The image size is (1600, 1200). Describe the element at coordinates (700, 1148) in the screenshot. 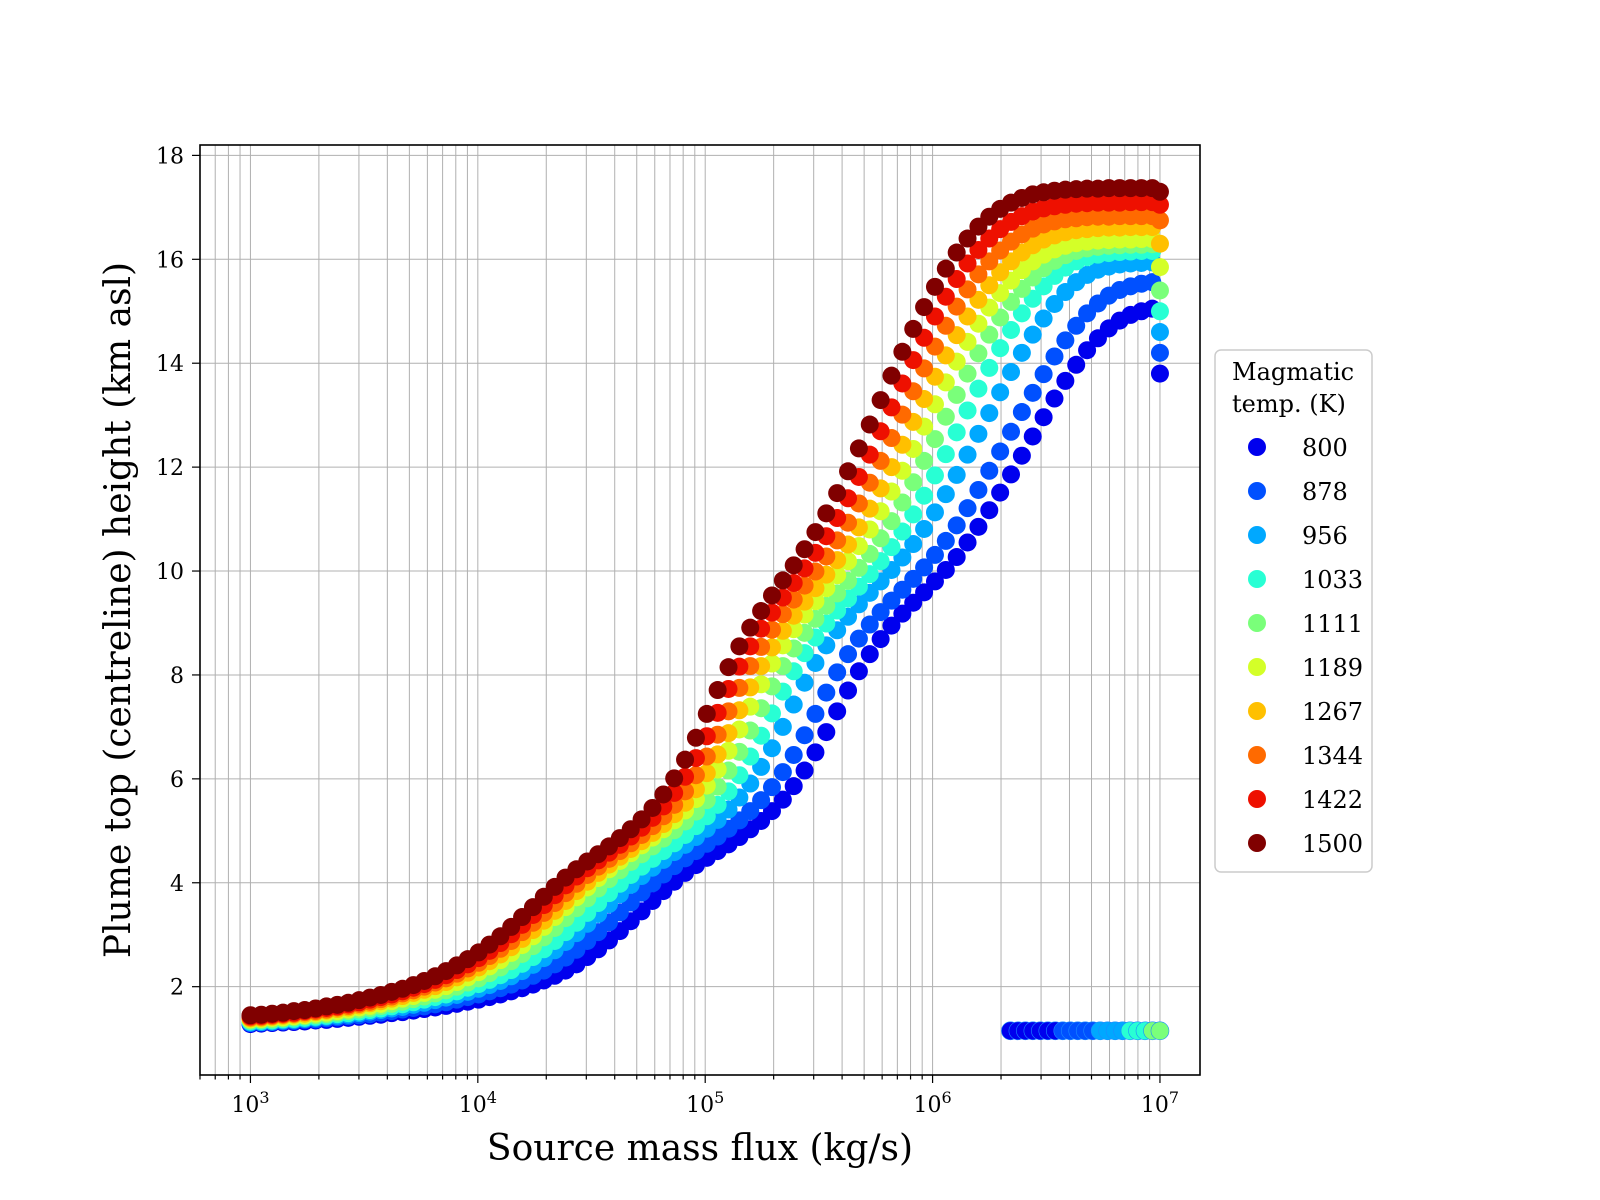

I see `x-axis-label: Source mass flux (kg/s)` at that location.